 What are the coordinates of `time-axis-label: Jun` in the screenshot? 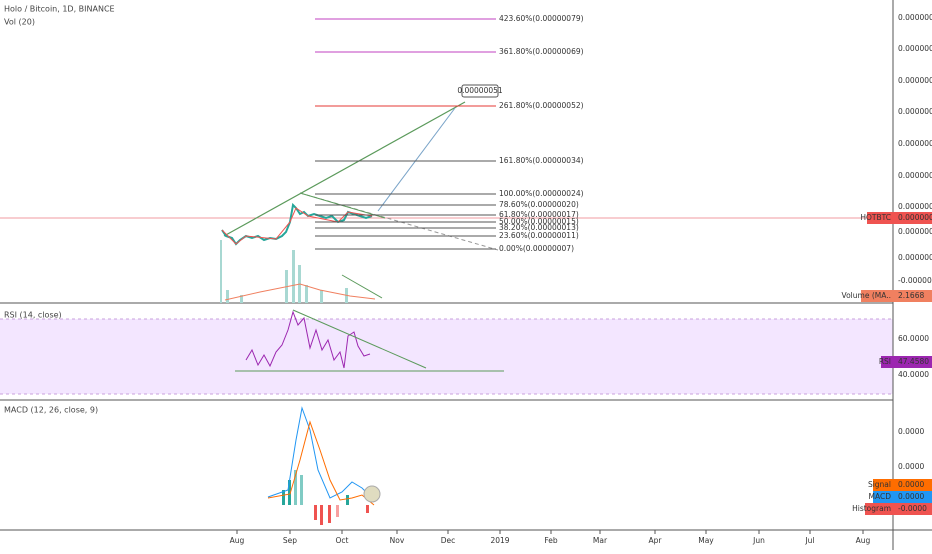 It's located at (758, 540).